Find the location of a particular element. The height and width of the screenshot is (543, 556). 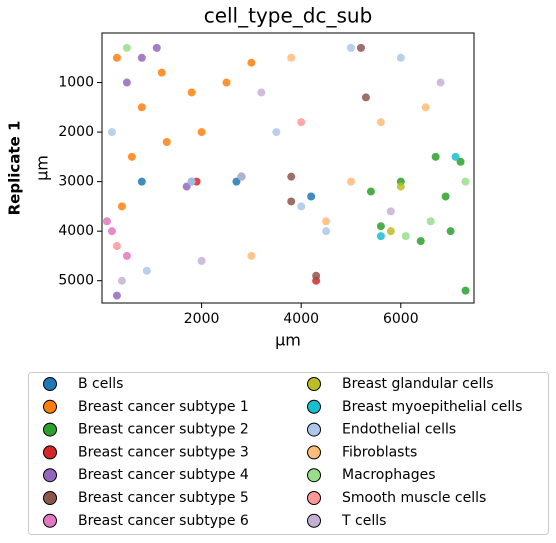

legend-label: Breast cancer subtype 6 is located at coordinates (163, 521).